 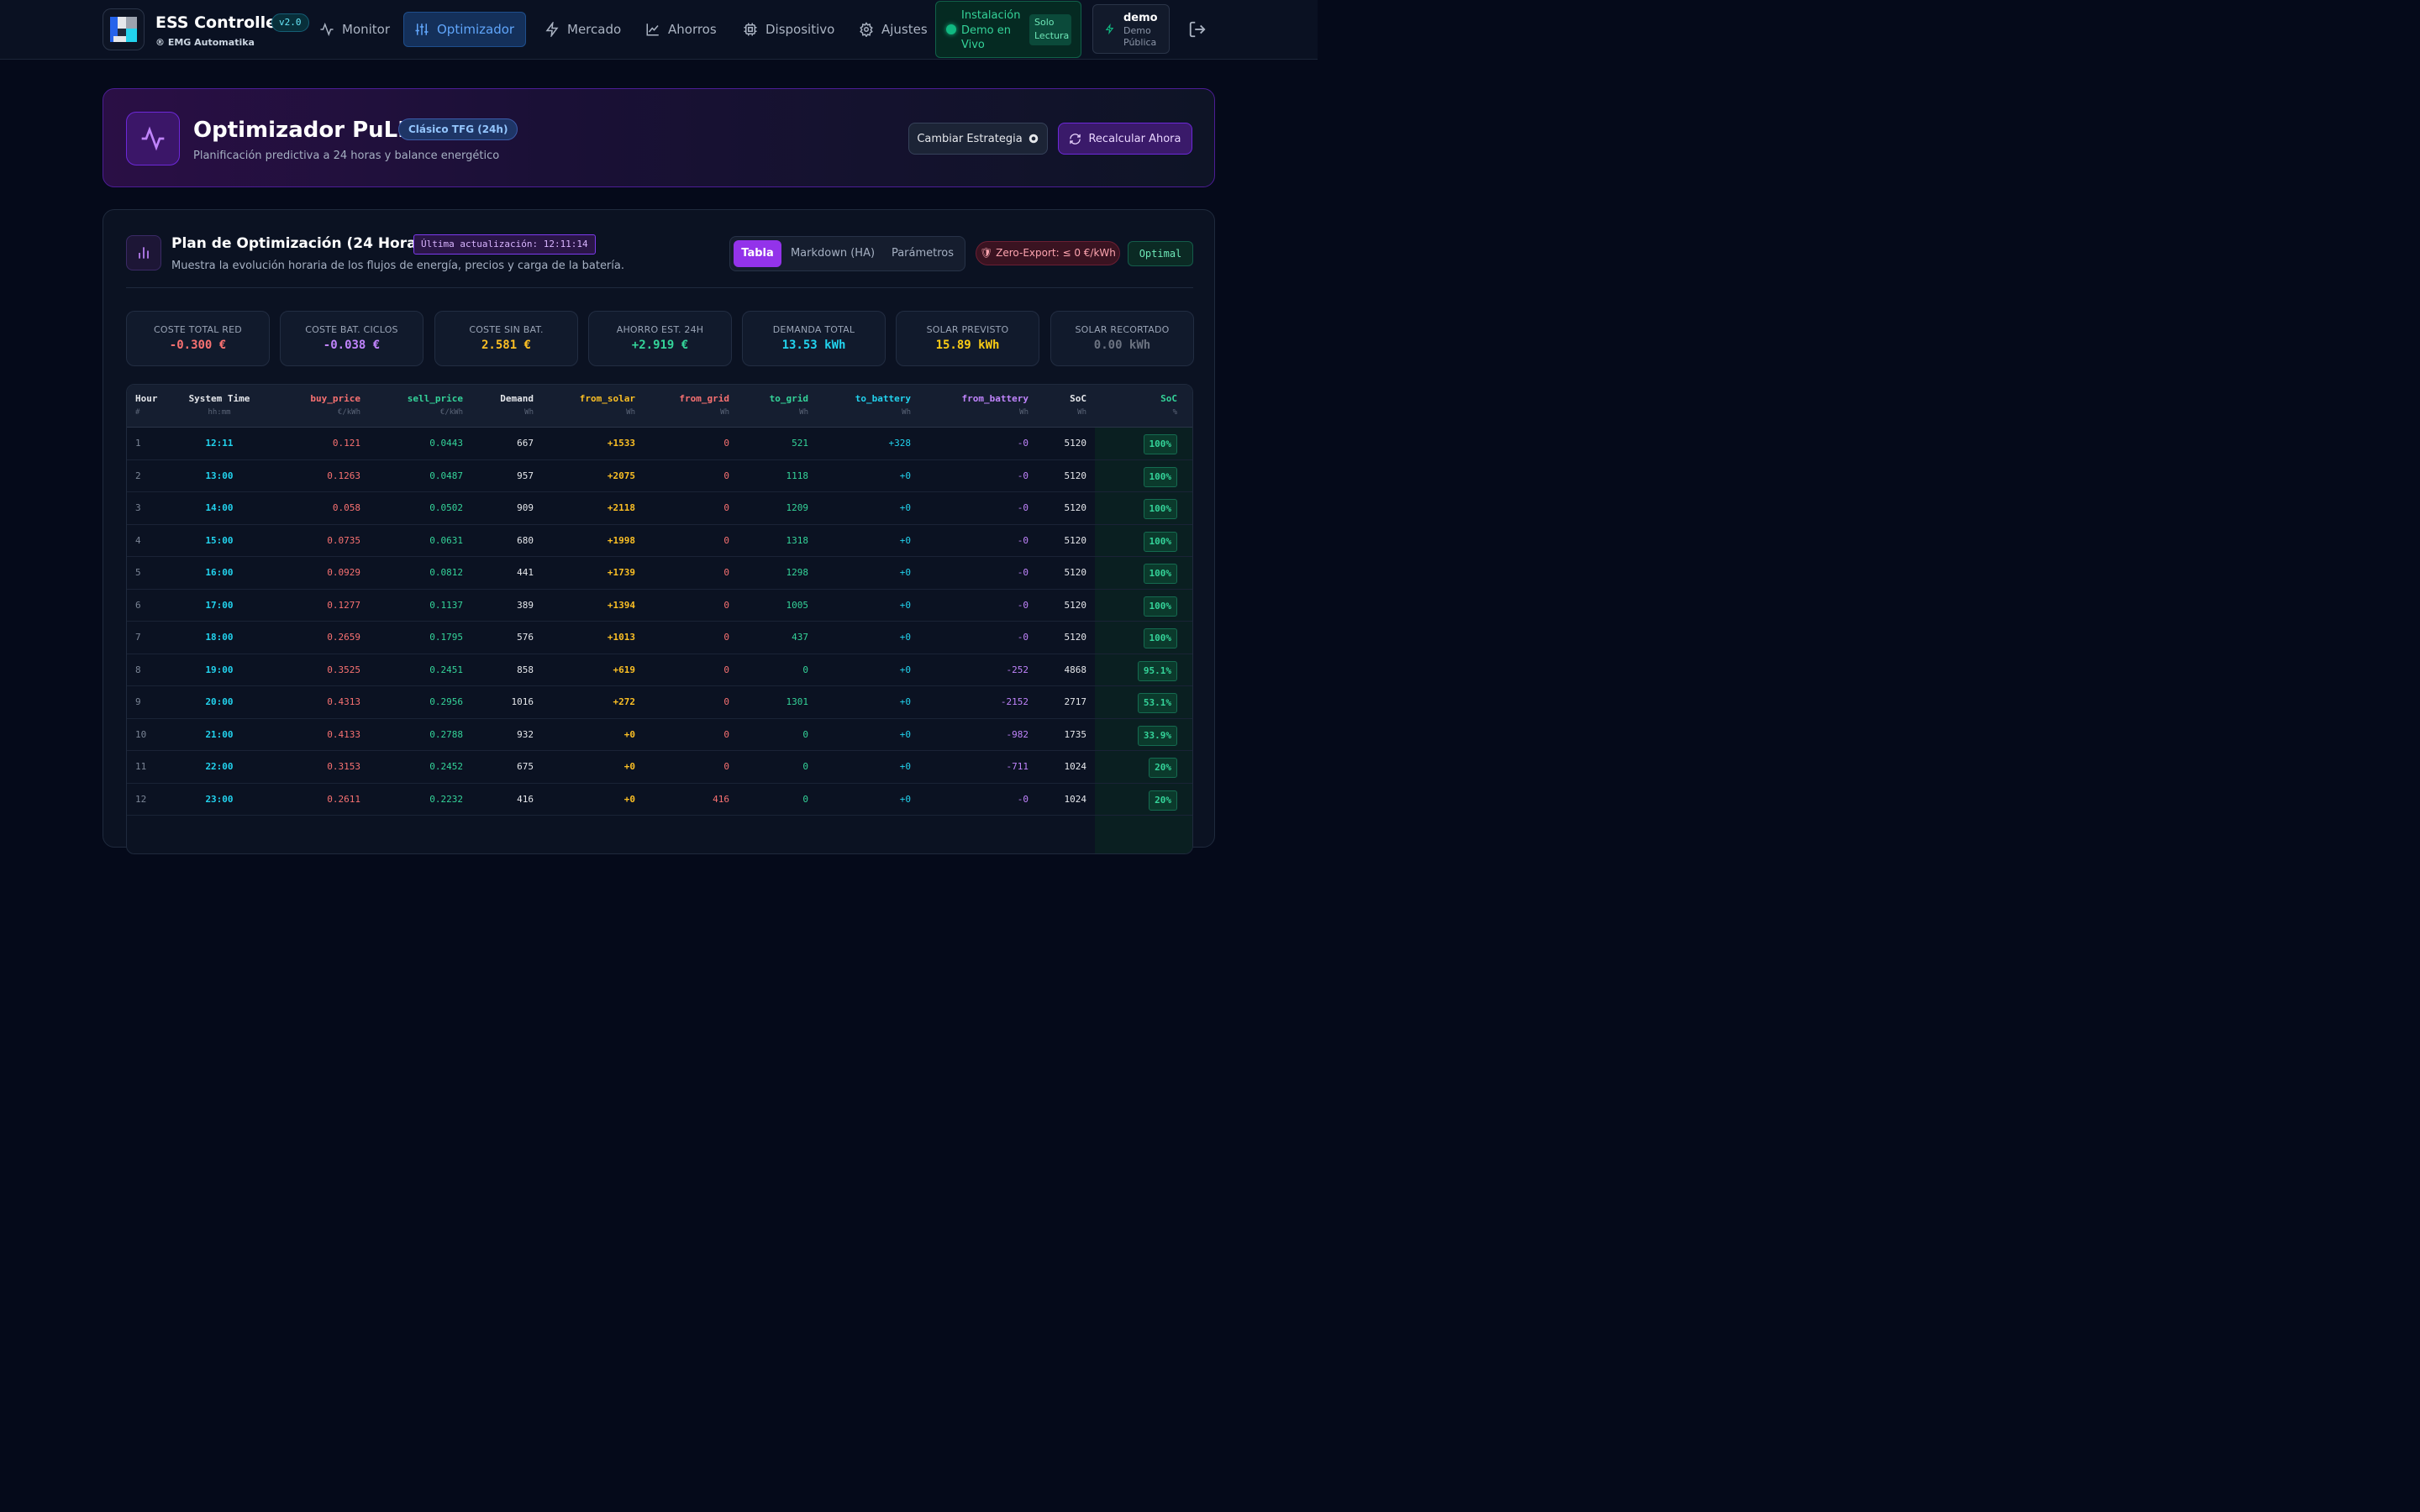 I want to click on live-dot-icon, so click(x=951, y=29).